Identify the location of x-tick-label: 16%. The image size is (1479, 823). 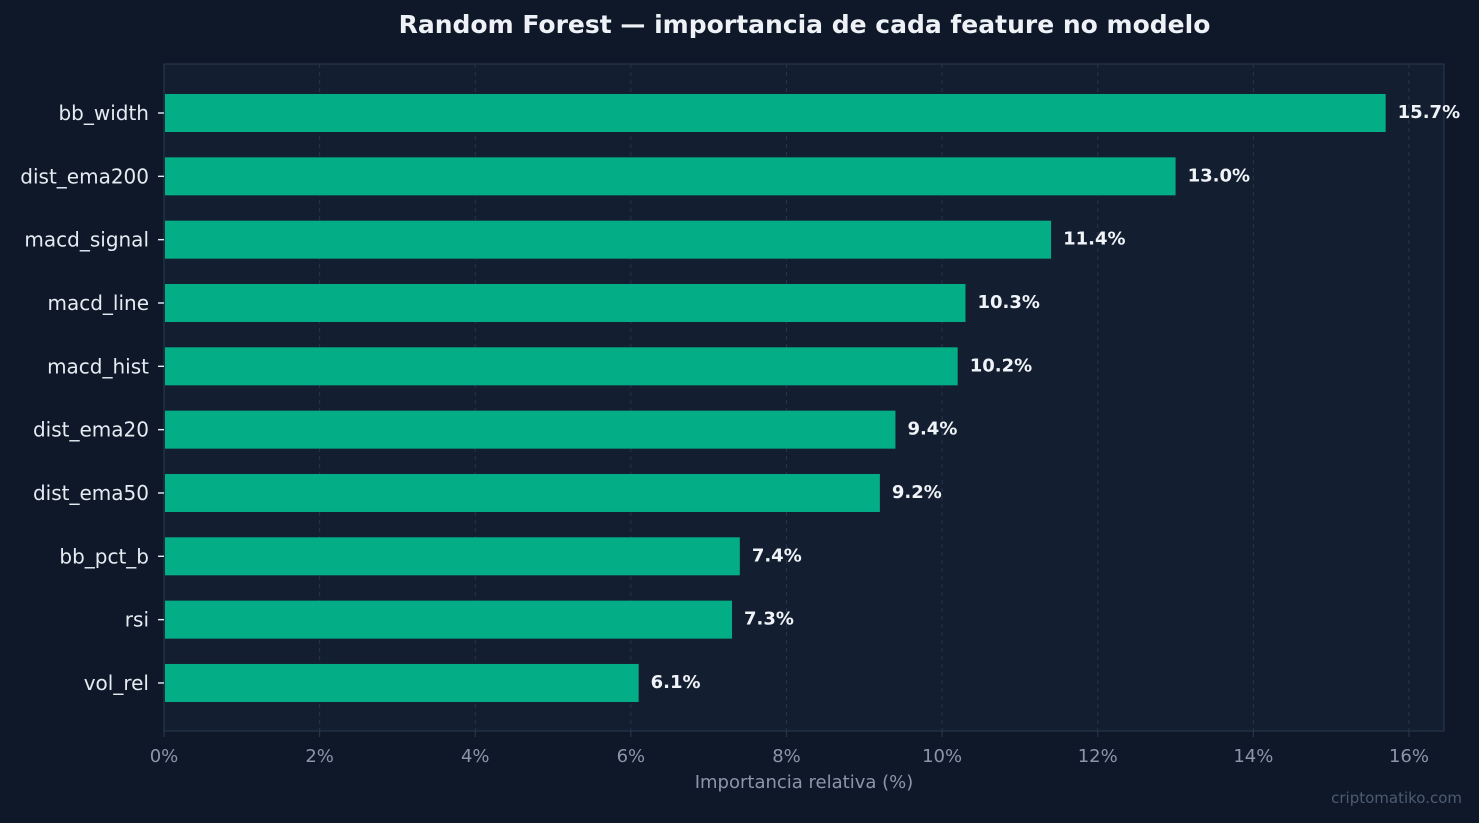
(1409, 756).